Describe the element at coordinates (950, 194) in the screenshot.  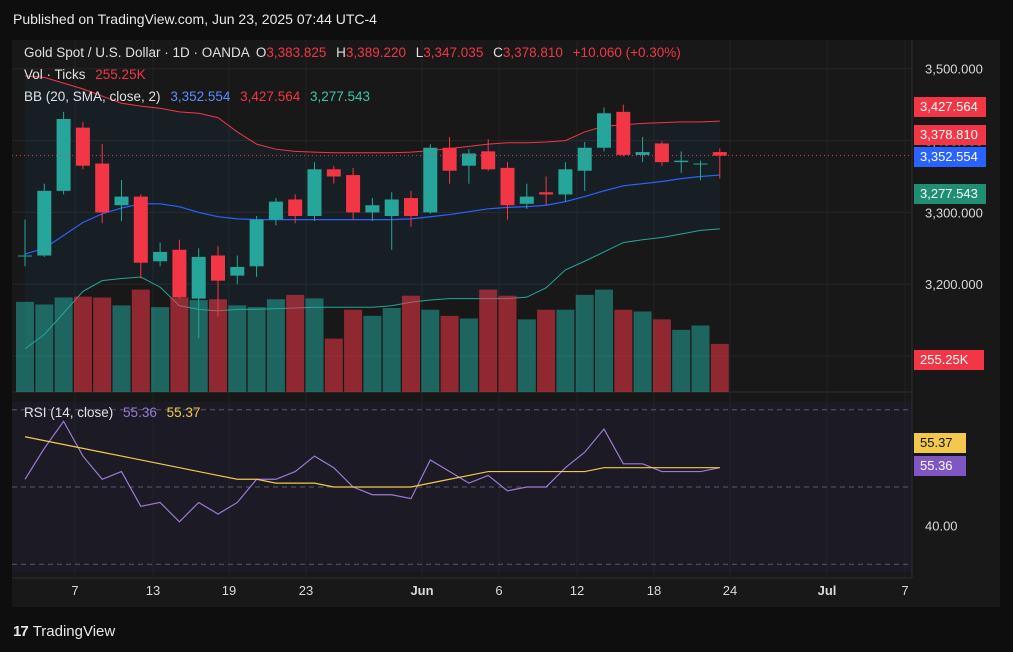
I see `bb-lower-badge: 3,277.543` at that location.